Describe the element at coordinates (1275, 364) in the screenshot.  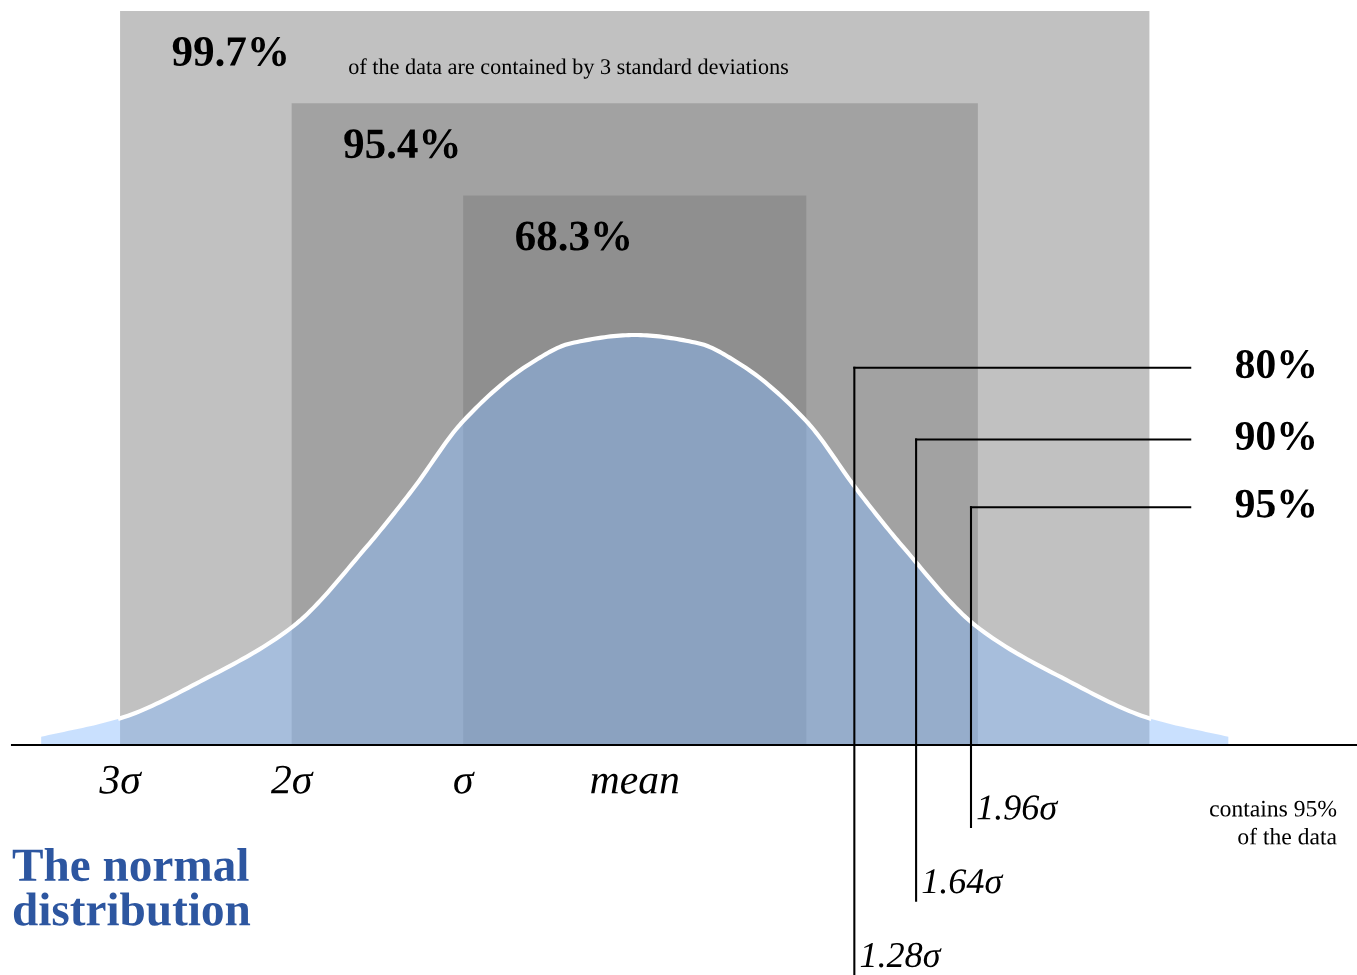
I see `annotation: 80%` at that location.